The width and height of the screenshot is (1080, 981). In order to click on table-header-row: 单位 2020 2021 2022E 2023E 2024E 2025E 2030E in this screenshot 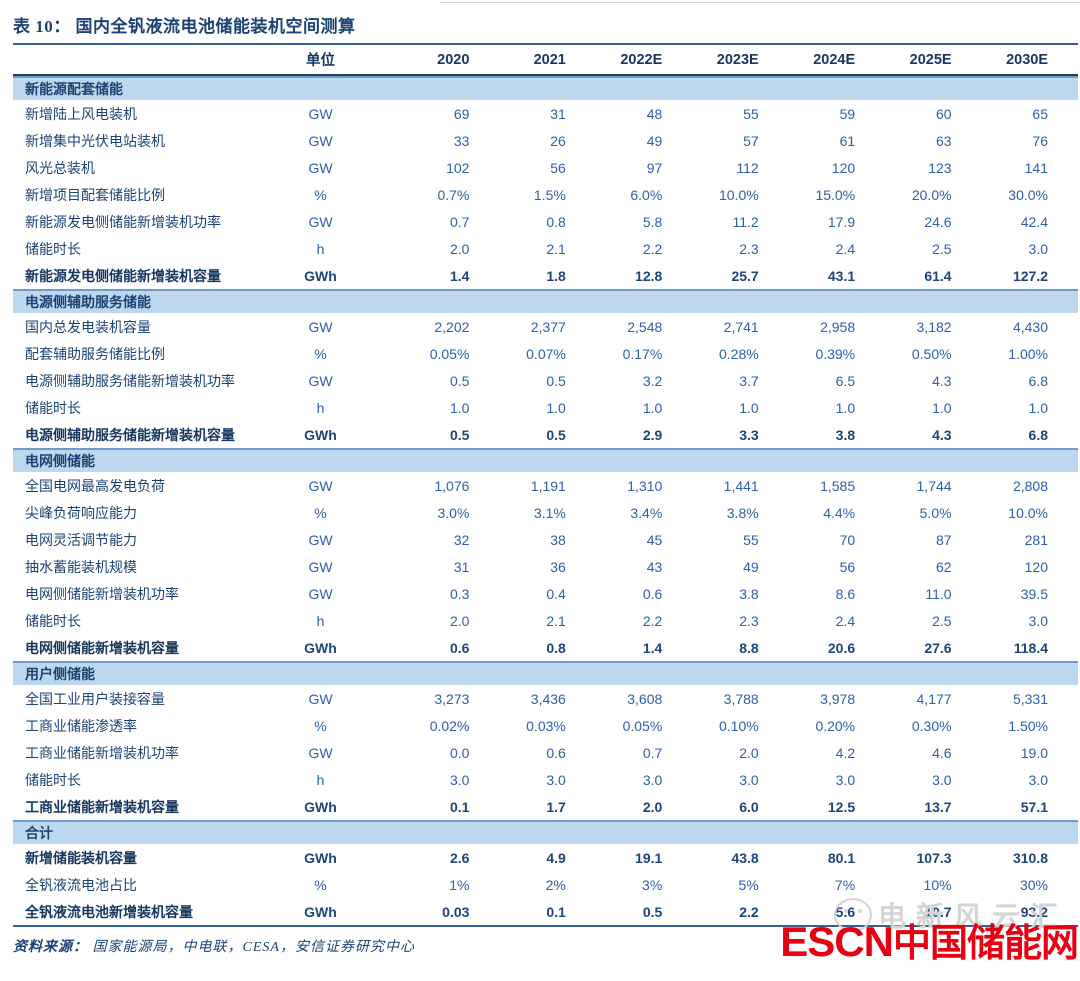, I will do `click(545, 60)`.